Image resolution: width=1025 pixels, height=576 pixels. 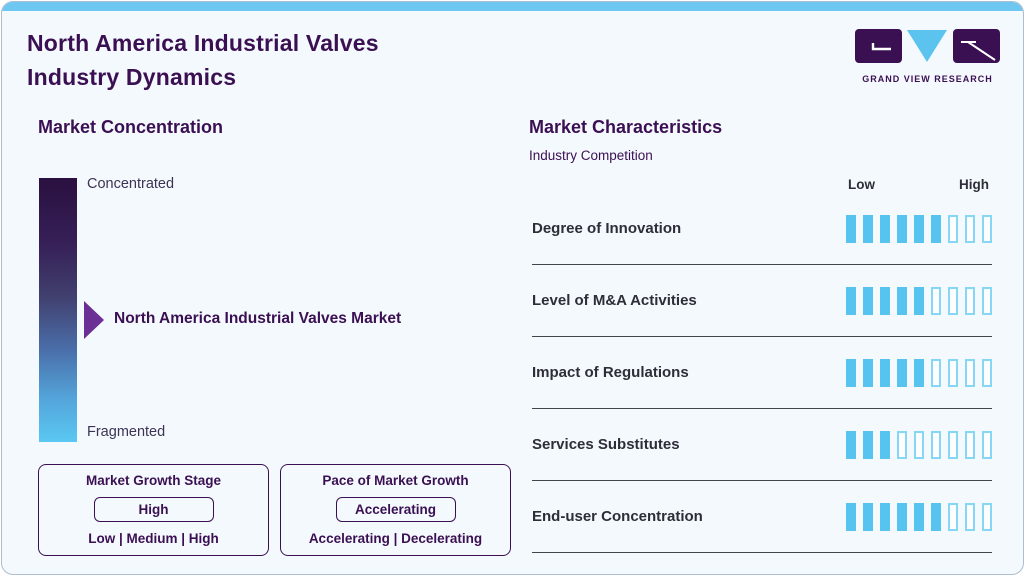 What do you see at coordinates (610, 372) in the screenshot?
I see `row-label: Impact of Regulations` at bounding box center [610, 372].